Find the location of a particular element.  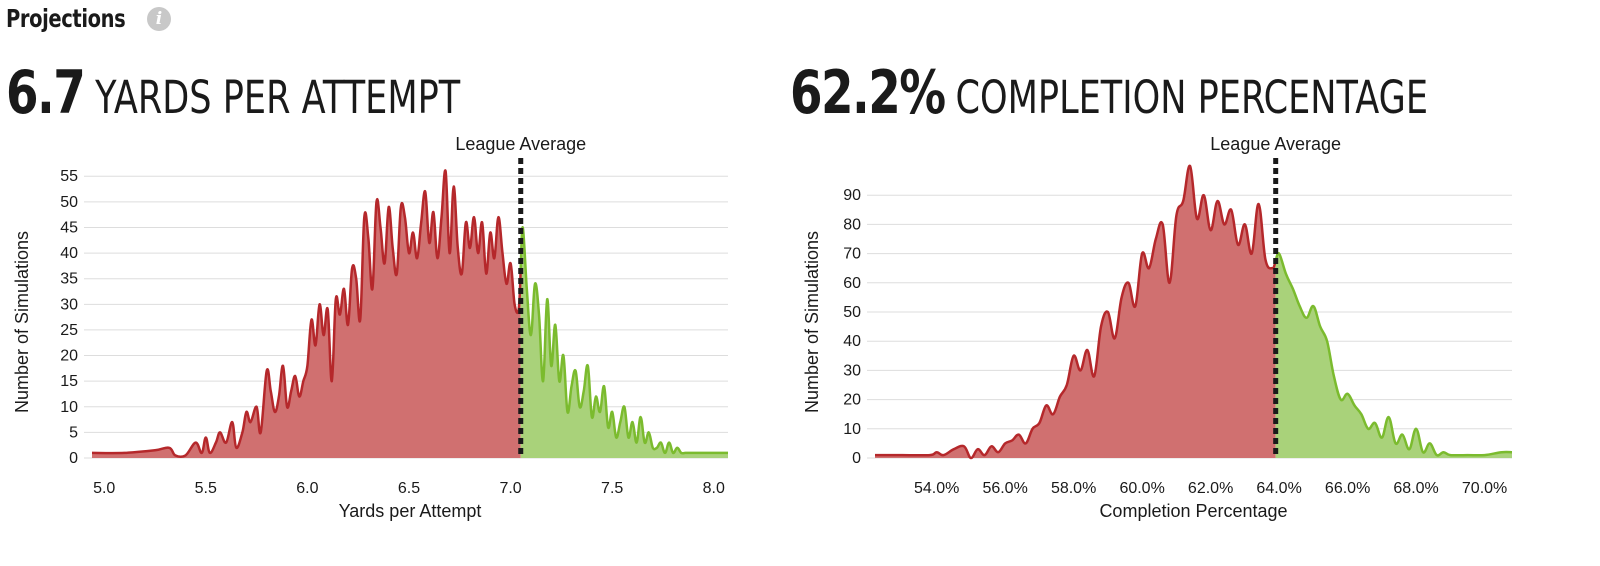

cmp-x-tick-label: 62.0% is located at coordinates (1210, 488).